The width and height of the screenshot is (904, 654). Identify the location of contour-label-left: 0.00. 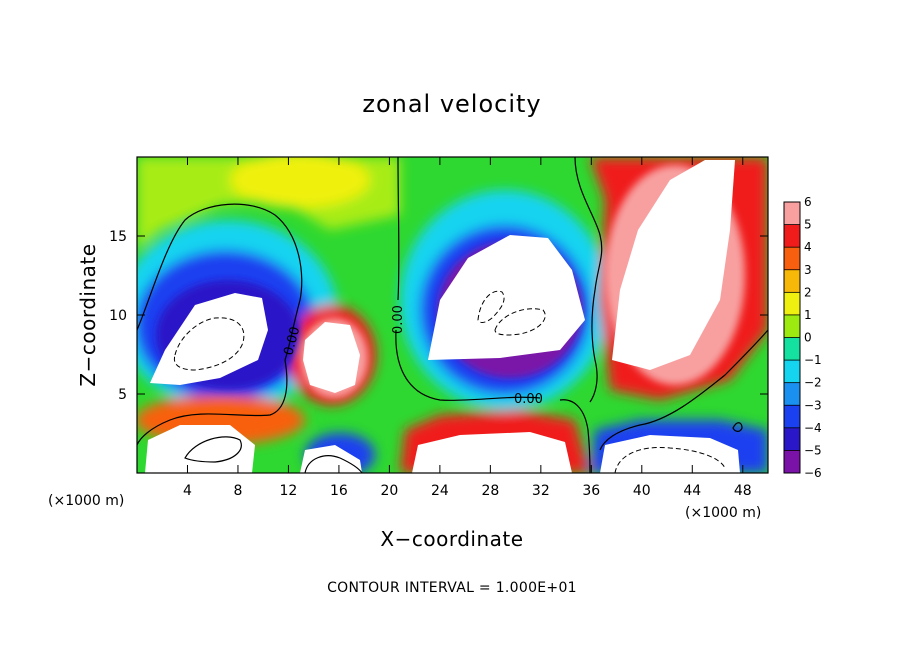
(292, 341).